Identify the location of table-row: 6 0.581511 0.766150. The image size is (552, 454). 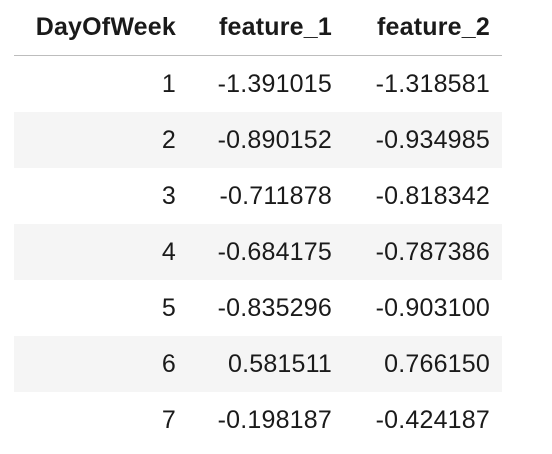
(258, 364).